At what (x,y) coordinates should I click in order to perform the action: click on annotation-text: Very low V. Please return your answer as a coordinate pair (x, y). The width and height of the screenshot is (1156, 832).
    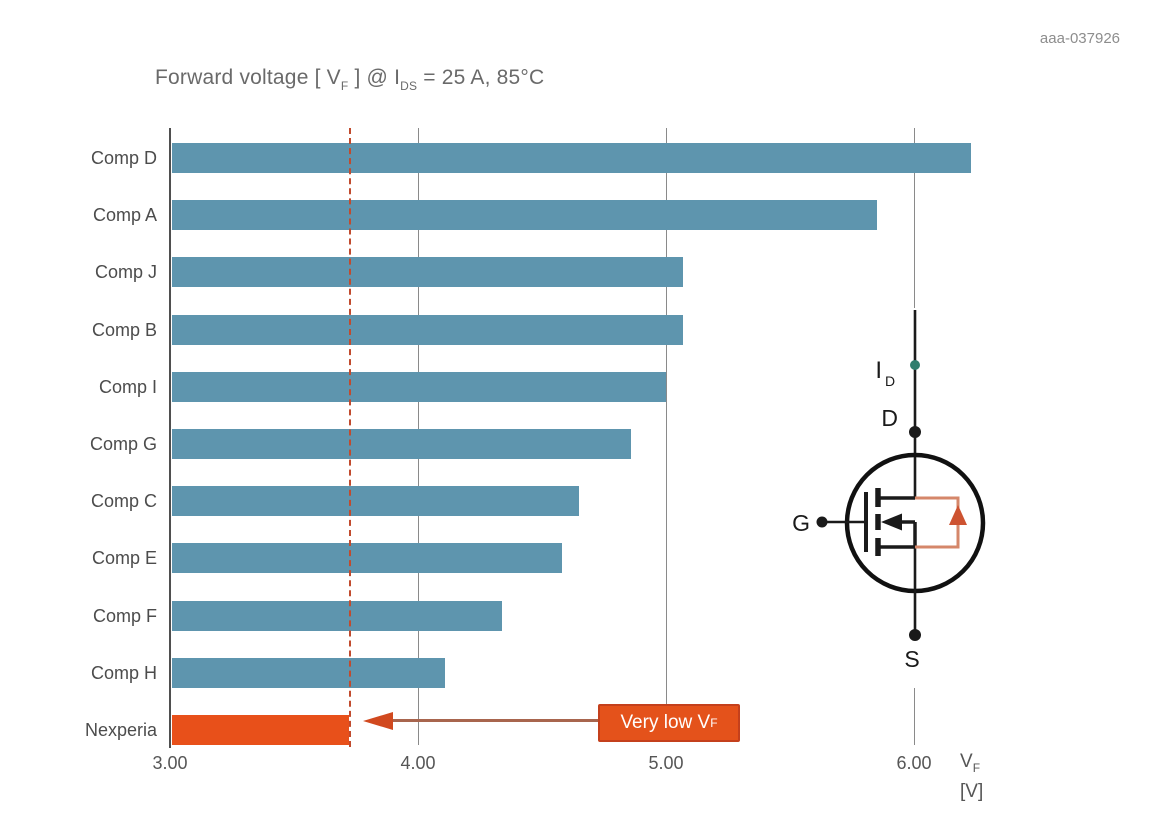
    Looking at the image, I should click on (665, 722).